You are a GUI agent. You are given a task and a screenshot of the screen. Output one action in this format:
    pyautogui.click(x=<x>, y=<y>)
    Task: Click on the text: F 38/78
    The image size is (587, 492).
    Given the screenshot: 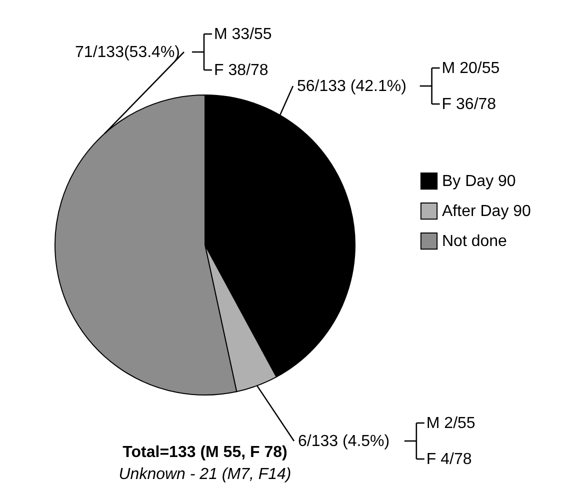 What is the action you would take?
    pyautogui.click(x=241, y=70)
    